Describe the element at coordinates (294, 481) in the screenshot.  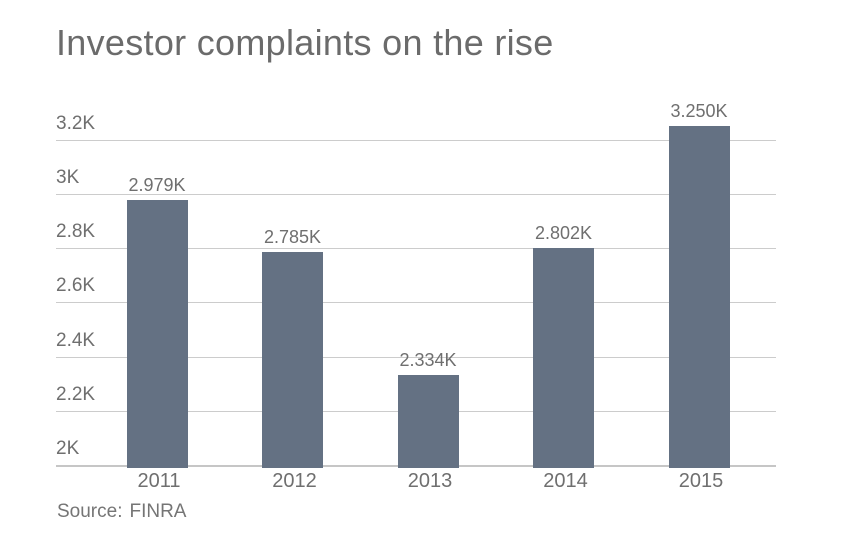
I see `x-tick-label: 2012` at that location.